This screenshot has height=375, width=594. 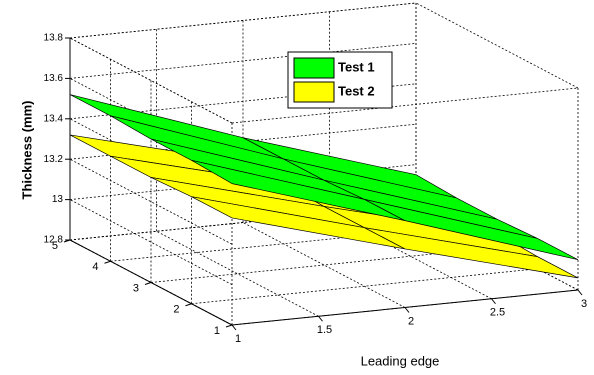 What do you see at coordinates (356, 66) in the screenshot?
I see `legend-label: Test 1` at bounding box center [356, 66].